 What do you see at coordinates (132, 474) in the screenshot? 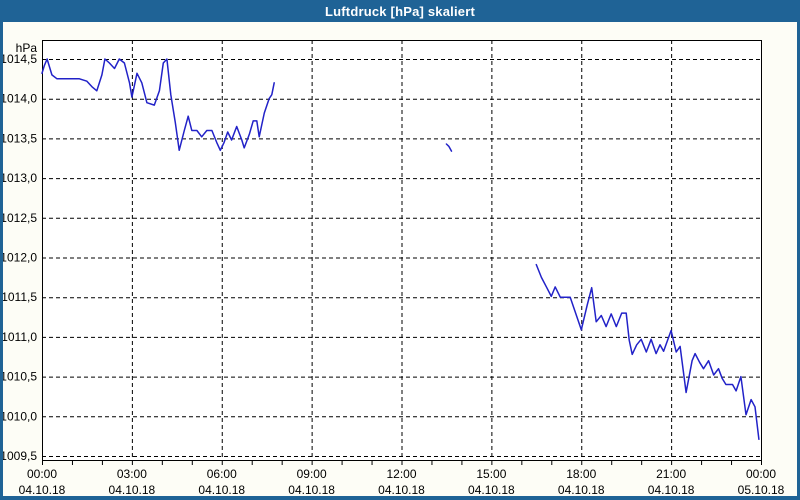
I see `x-tick-time-label: 03:00` at bounding box center [132, 474].